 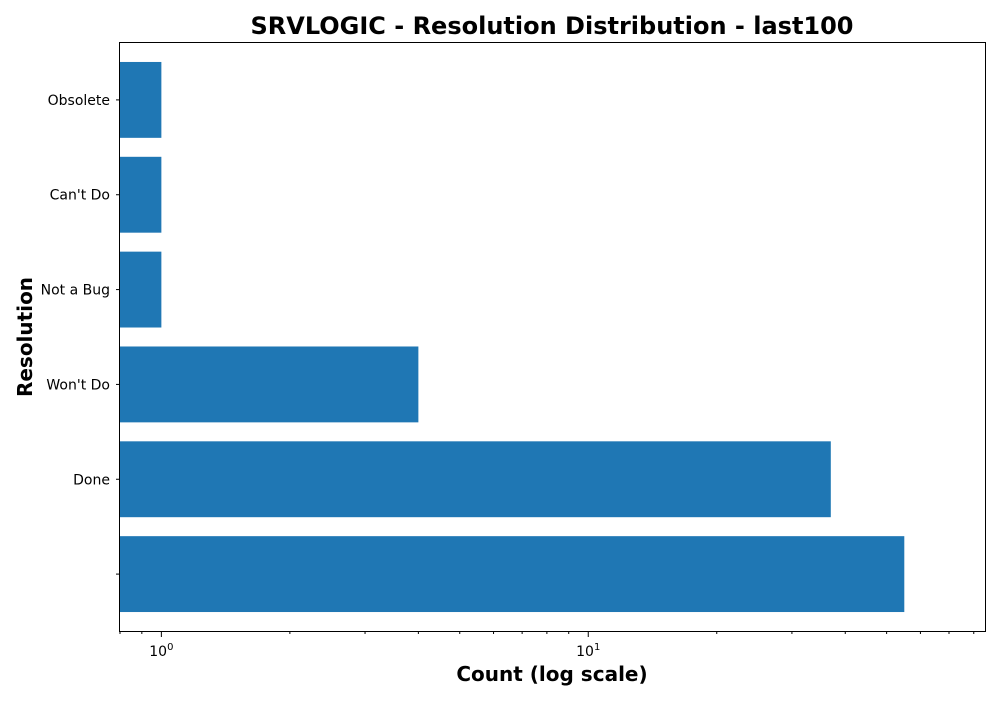 What do you see at coordinates (547, 645) in the screenshot?
I see `x-axis-ticks: 100 101` at bounding box center [547, 645].